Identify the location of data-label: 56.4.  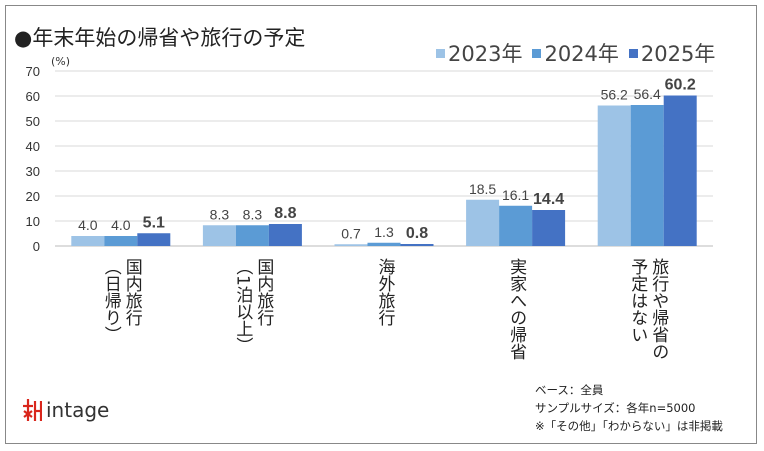
(647, 94).